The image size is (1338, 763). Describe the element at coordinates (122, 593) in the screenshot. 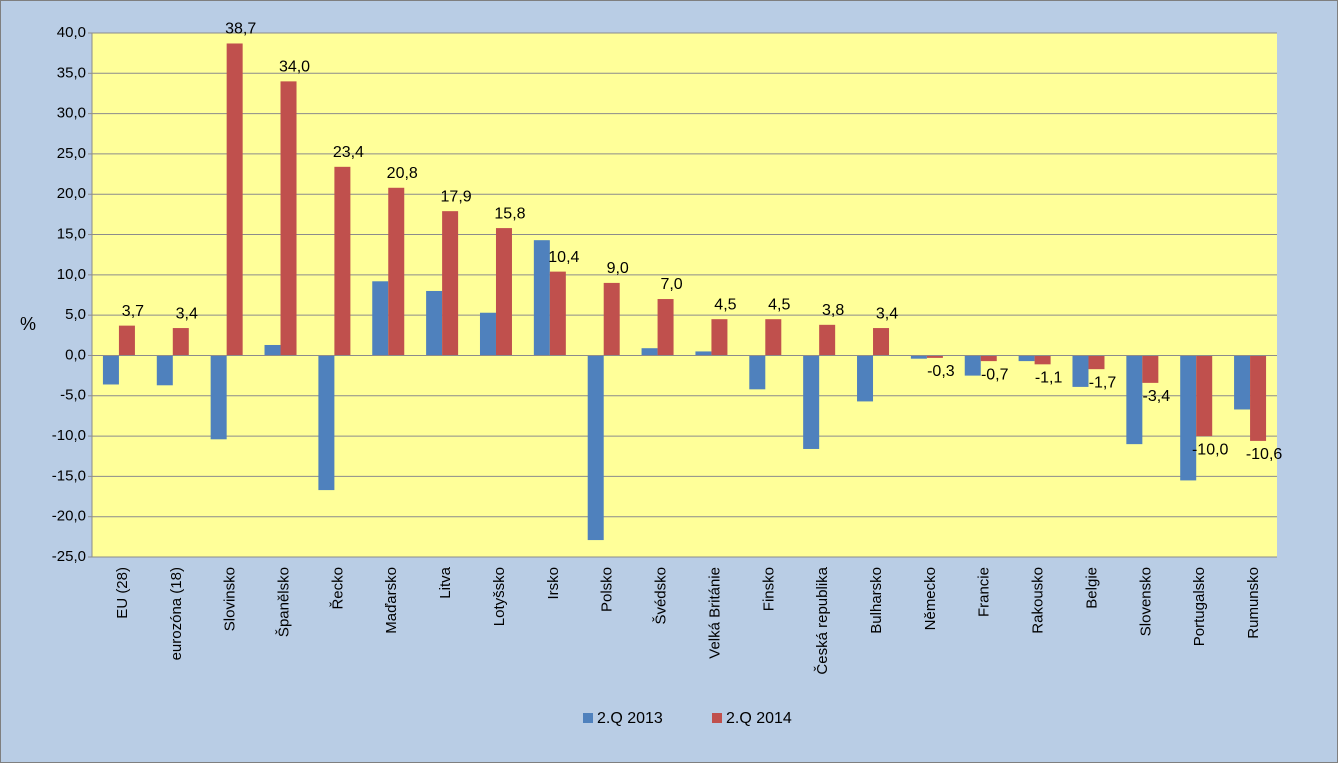

I see `x-tick-label: EU (28)` at that location.